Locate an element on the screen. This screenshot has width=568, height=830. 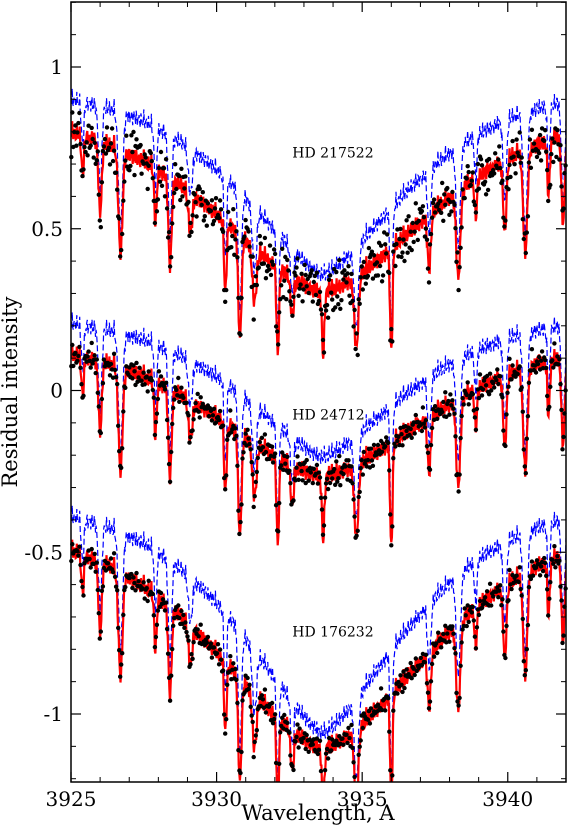
x-axis-title: Wavelength, A is located at coordinates (318, 813).